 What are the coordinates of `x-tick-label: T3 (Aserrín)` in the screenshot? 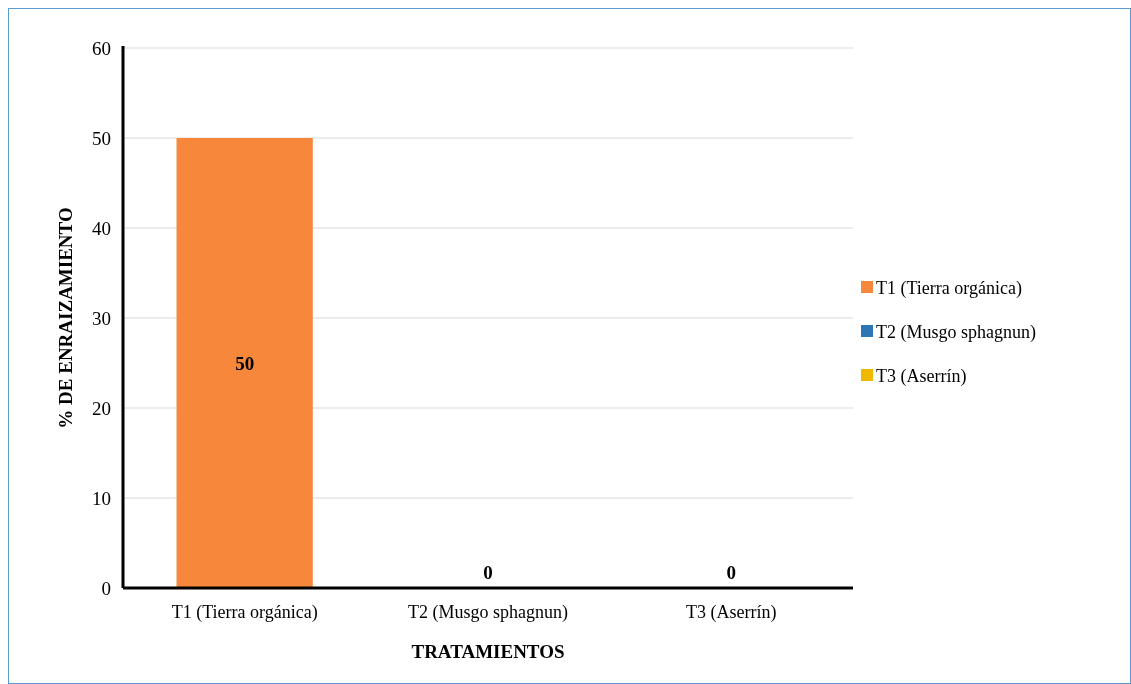 It's located at (731, 612).